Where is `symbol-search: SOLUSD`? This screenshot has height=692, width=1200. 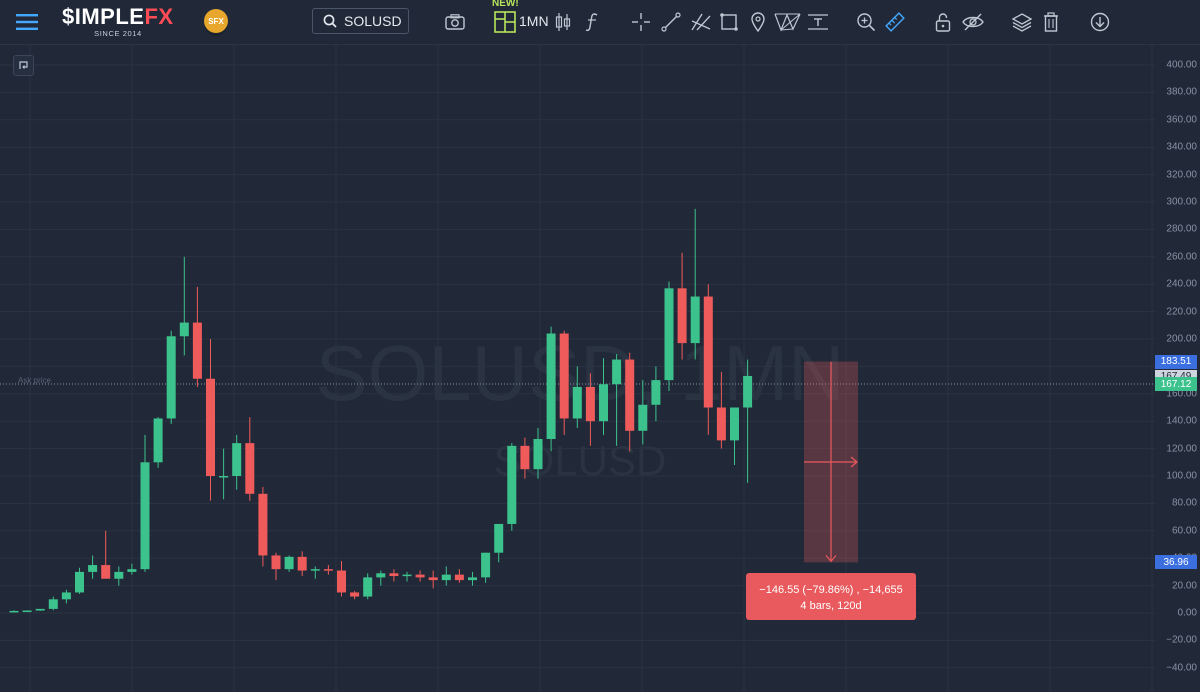 symbol-search: SOLUSD is located at coordinates (360, 21).